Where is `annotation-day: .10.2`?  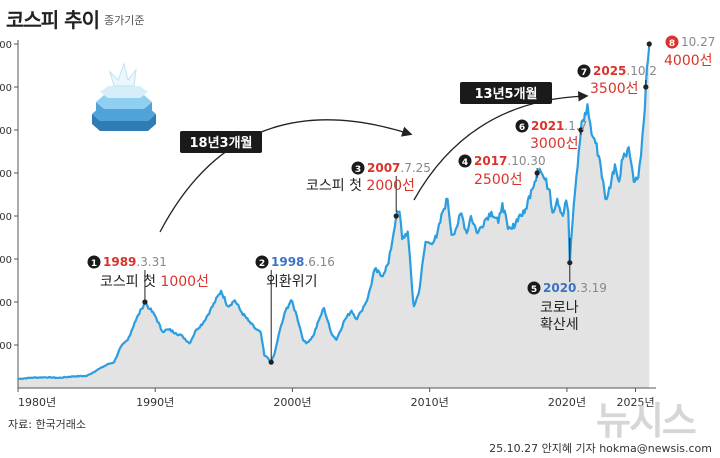
annotation-day: .10.2 is located at coordinates (641, 71).